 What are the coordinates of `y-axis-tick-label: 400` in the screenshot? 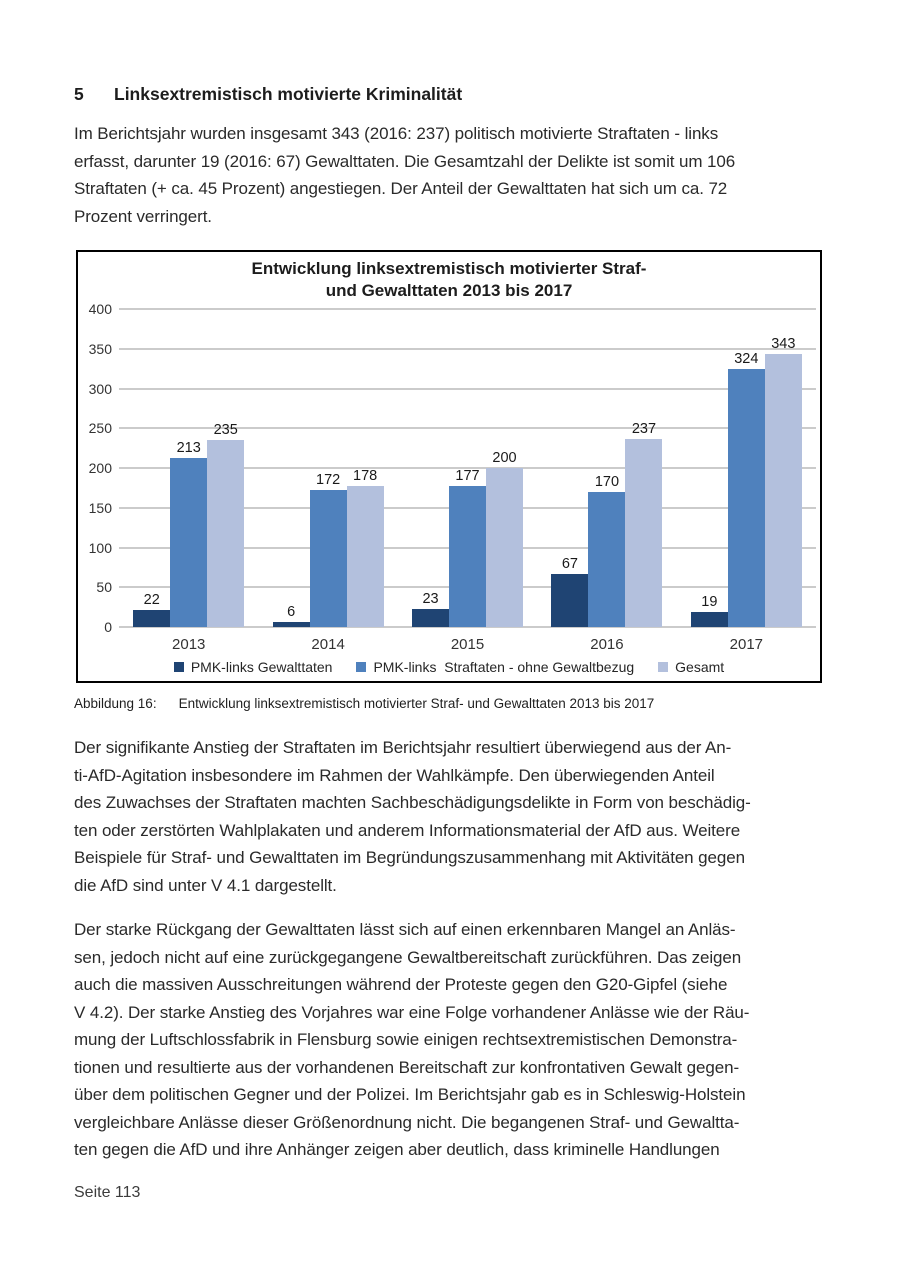 It's located at (100, 309).